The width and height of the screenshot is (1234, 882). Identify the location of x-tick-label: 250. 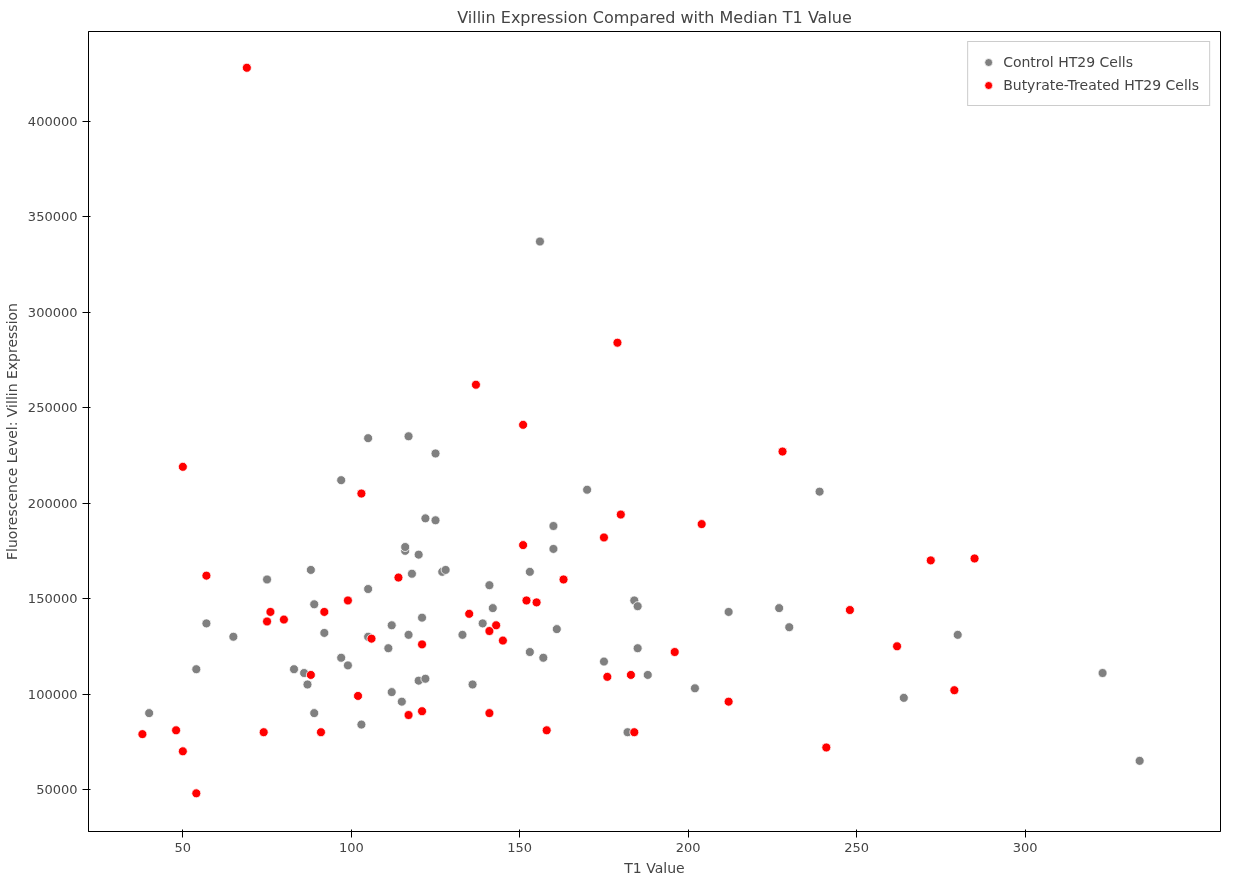
(857, 847).